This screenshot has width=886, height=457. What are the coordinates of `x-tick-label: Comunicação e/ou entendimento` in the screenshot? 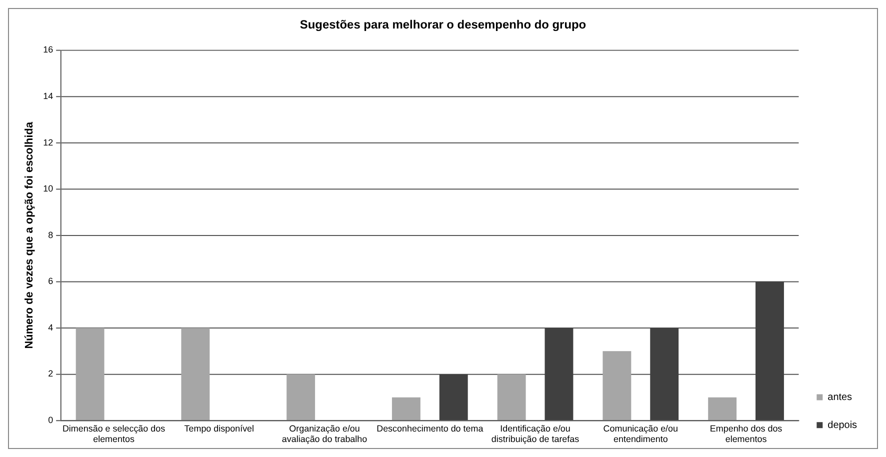 It's located at (640, 433).